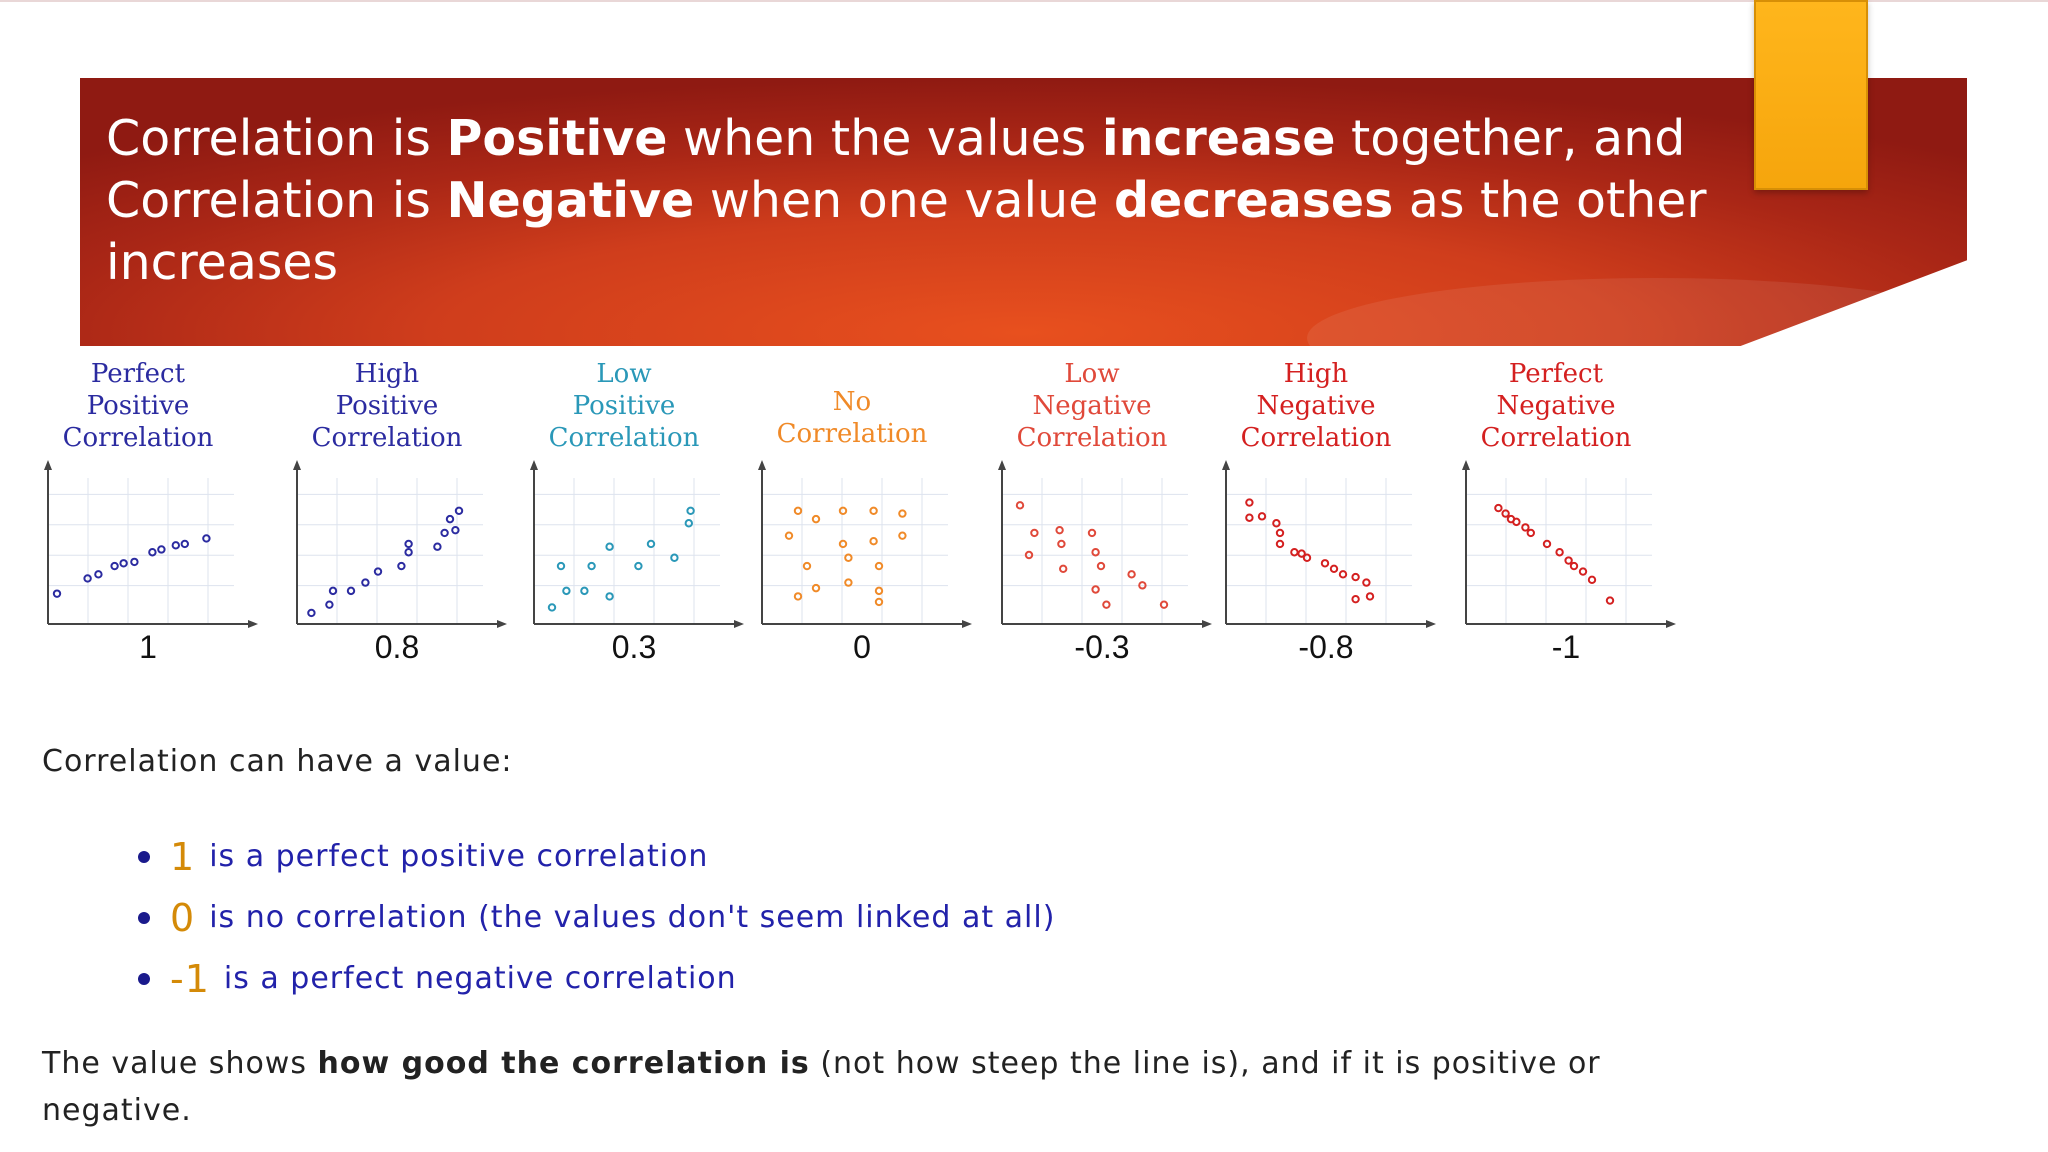 Image resolution: width=2048 pixels, height=1152 pixels. Describe the element at coordinates (563, 1063) in the screenshot. I see `summary-emphasis: how good the correlation is` at that location.